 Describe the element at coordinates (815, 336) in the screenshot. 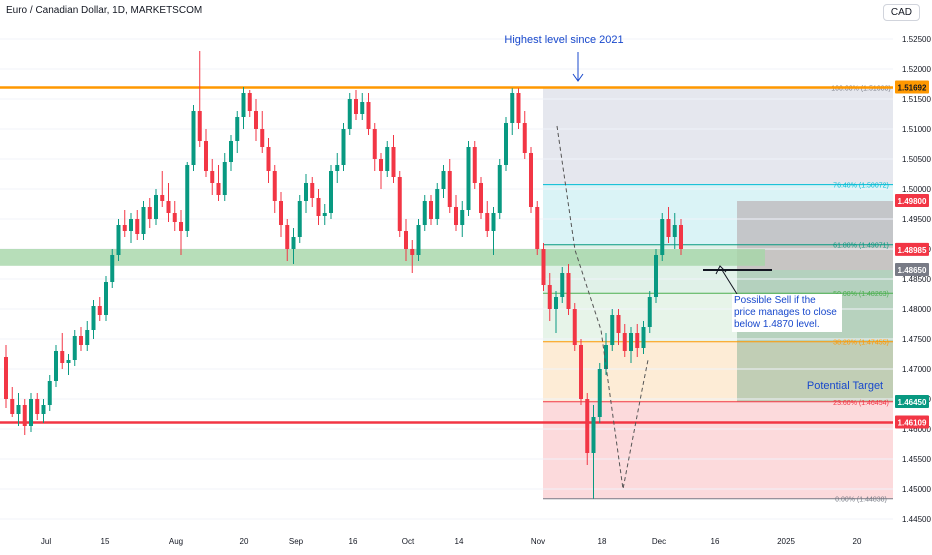

I see `position-target-zone` at that location.